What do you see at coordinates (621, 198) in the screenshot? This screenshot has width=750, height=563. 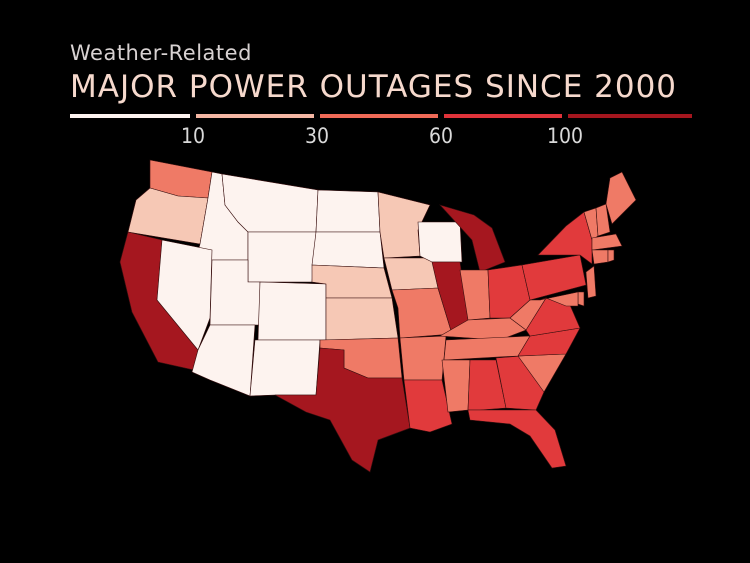 I see `state-me` at bounding box center [621, 198].